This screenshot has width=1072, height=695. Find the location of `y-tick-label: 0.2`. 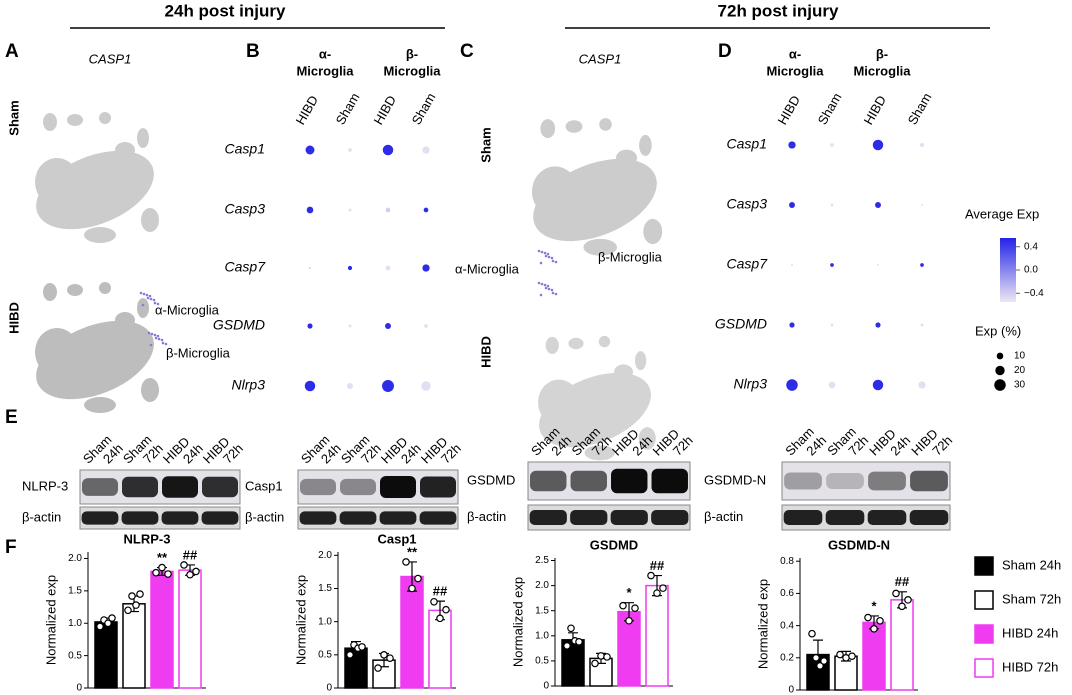

y-tick-label: 0.2 is located at coordinates (787, 657).